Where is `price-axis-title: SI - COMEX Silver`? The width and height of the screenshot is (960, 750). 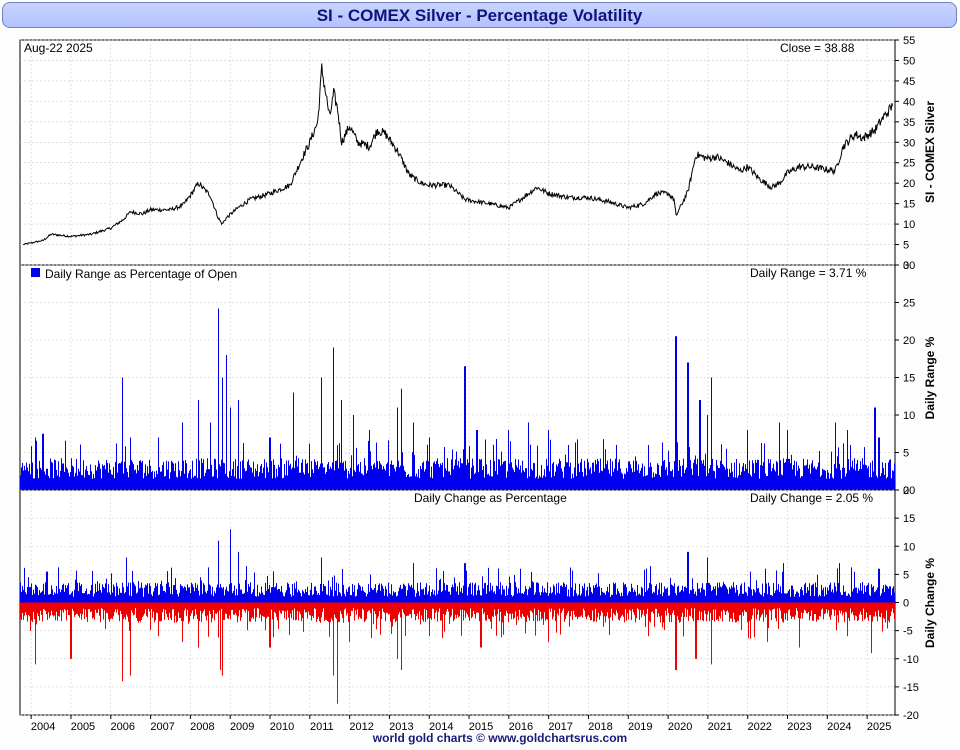 price-axis-title: SI - COMEX Silver is located at coordinates (930, 152).